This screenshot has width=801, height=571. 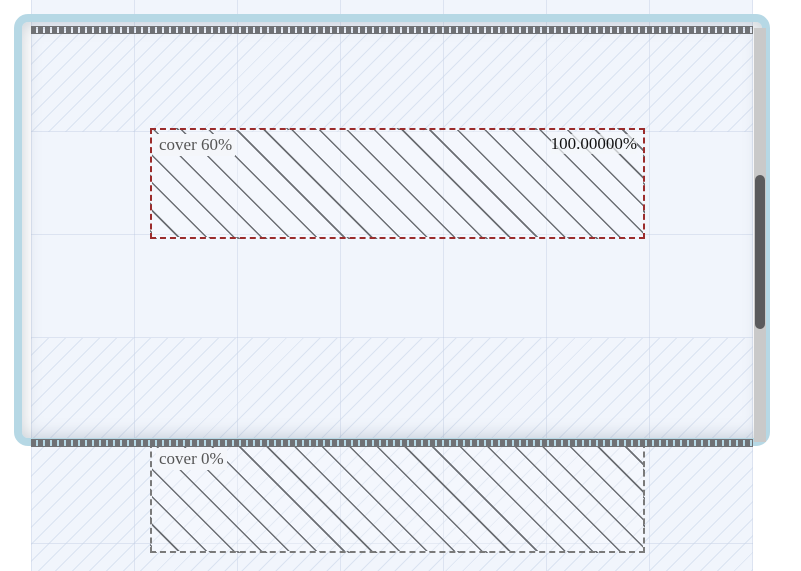 What do you see at coordinates (593, 144) in the screenshot?
I see `intersection-ratio: 100.00000%` at bounding box center [593, 144].